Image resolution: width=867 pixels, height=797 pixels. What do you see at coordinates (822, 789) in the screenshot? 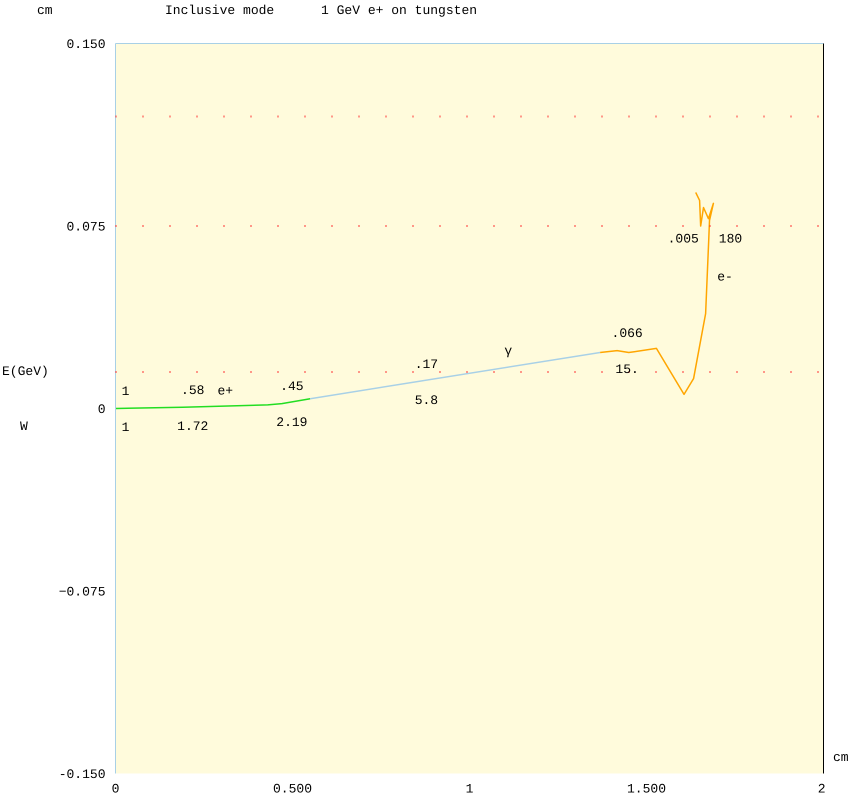
I see `x-tick-label: 2` at bounding box center [822, 789].